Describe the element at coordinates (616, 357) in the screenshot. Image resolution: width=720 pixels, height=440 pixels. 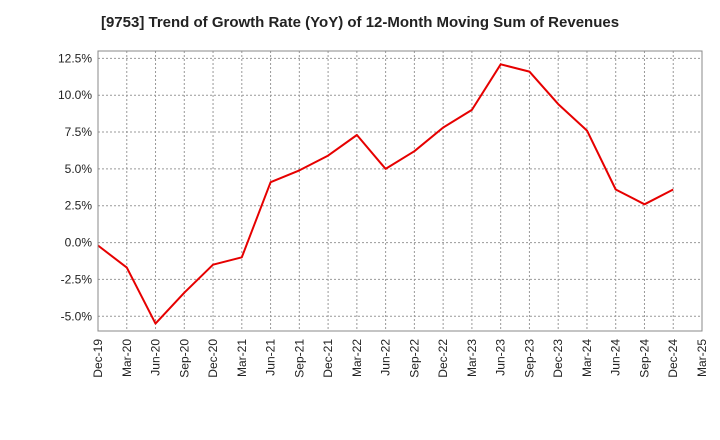
I see `x-tick-label: Jun-24` at that location.